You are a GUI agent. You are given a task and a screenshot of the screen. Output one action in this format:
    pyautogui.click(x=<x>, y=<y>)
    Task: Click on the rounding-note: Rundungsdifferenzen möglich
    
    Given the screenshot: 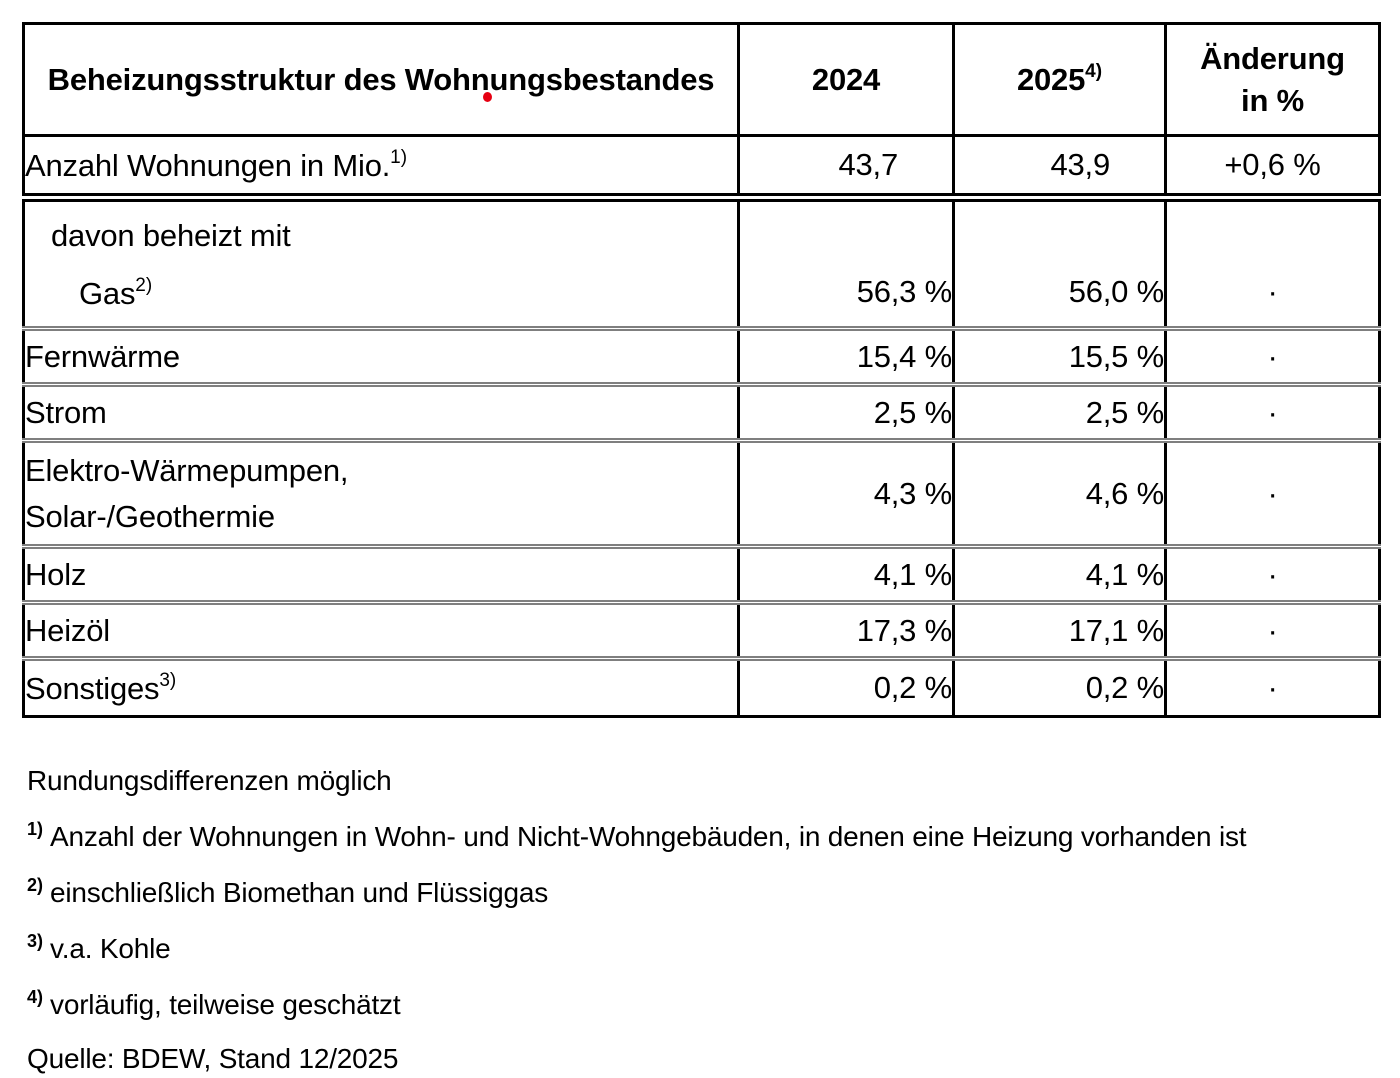 What is the action you would take?
    pyautogui.click(x=209, y=780)
    